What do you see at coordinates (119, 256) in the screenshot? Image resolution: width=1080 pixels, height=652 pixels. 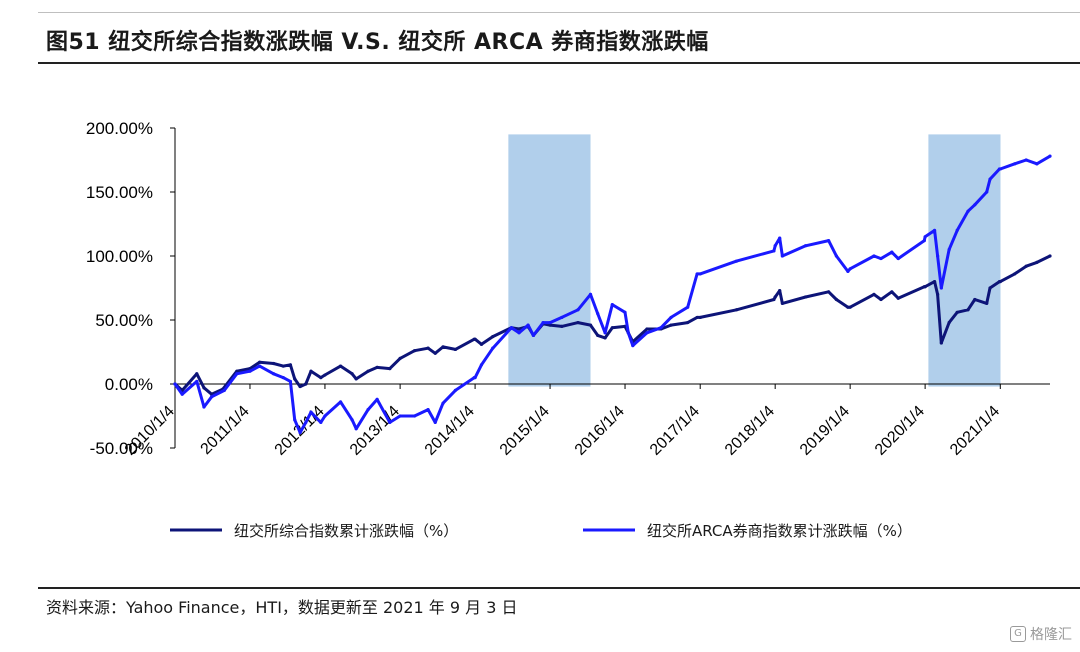 I see `y-tick-label: 100.00%` at bounding box center [119, 256].